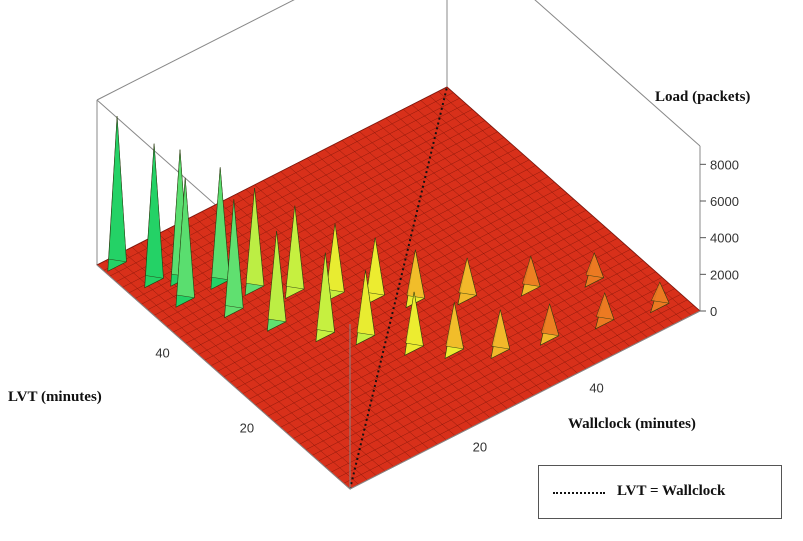  What do you see at coordinates (713, 311) in the screenshot?
I see `z-tick-label: 0` at bounding box center [713, 311].